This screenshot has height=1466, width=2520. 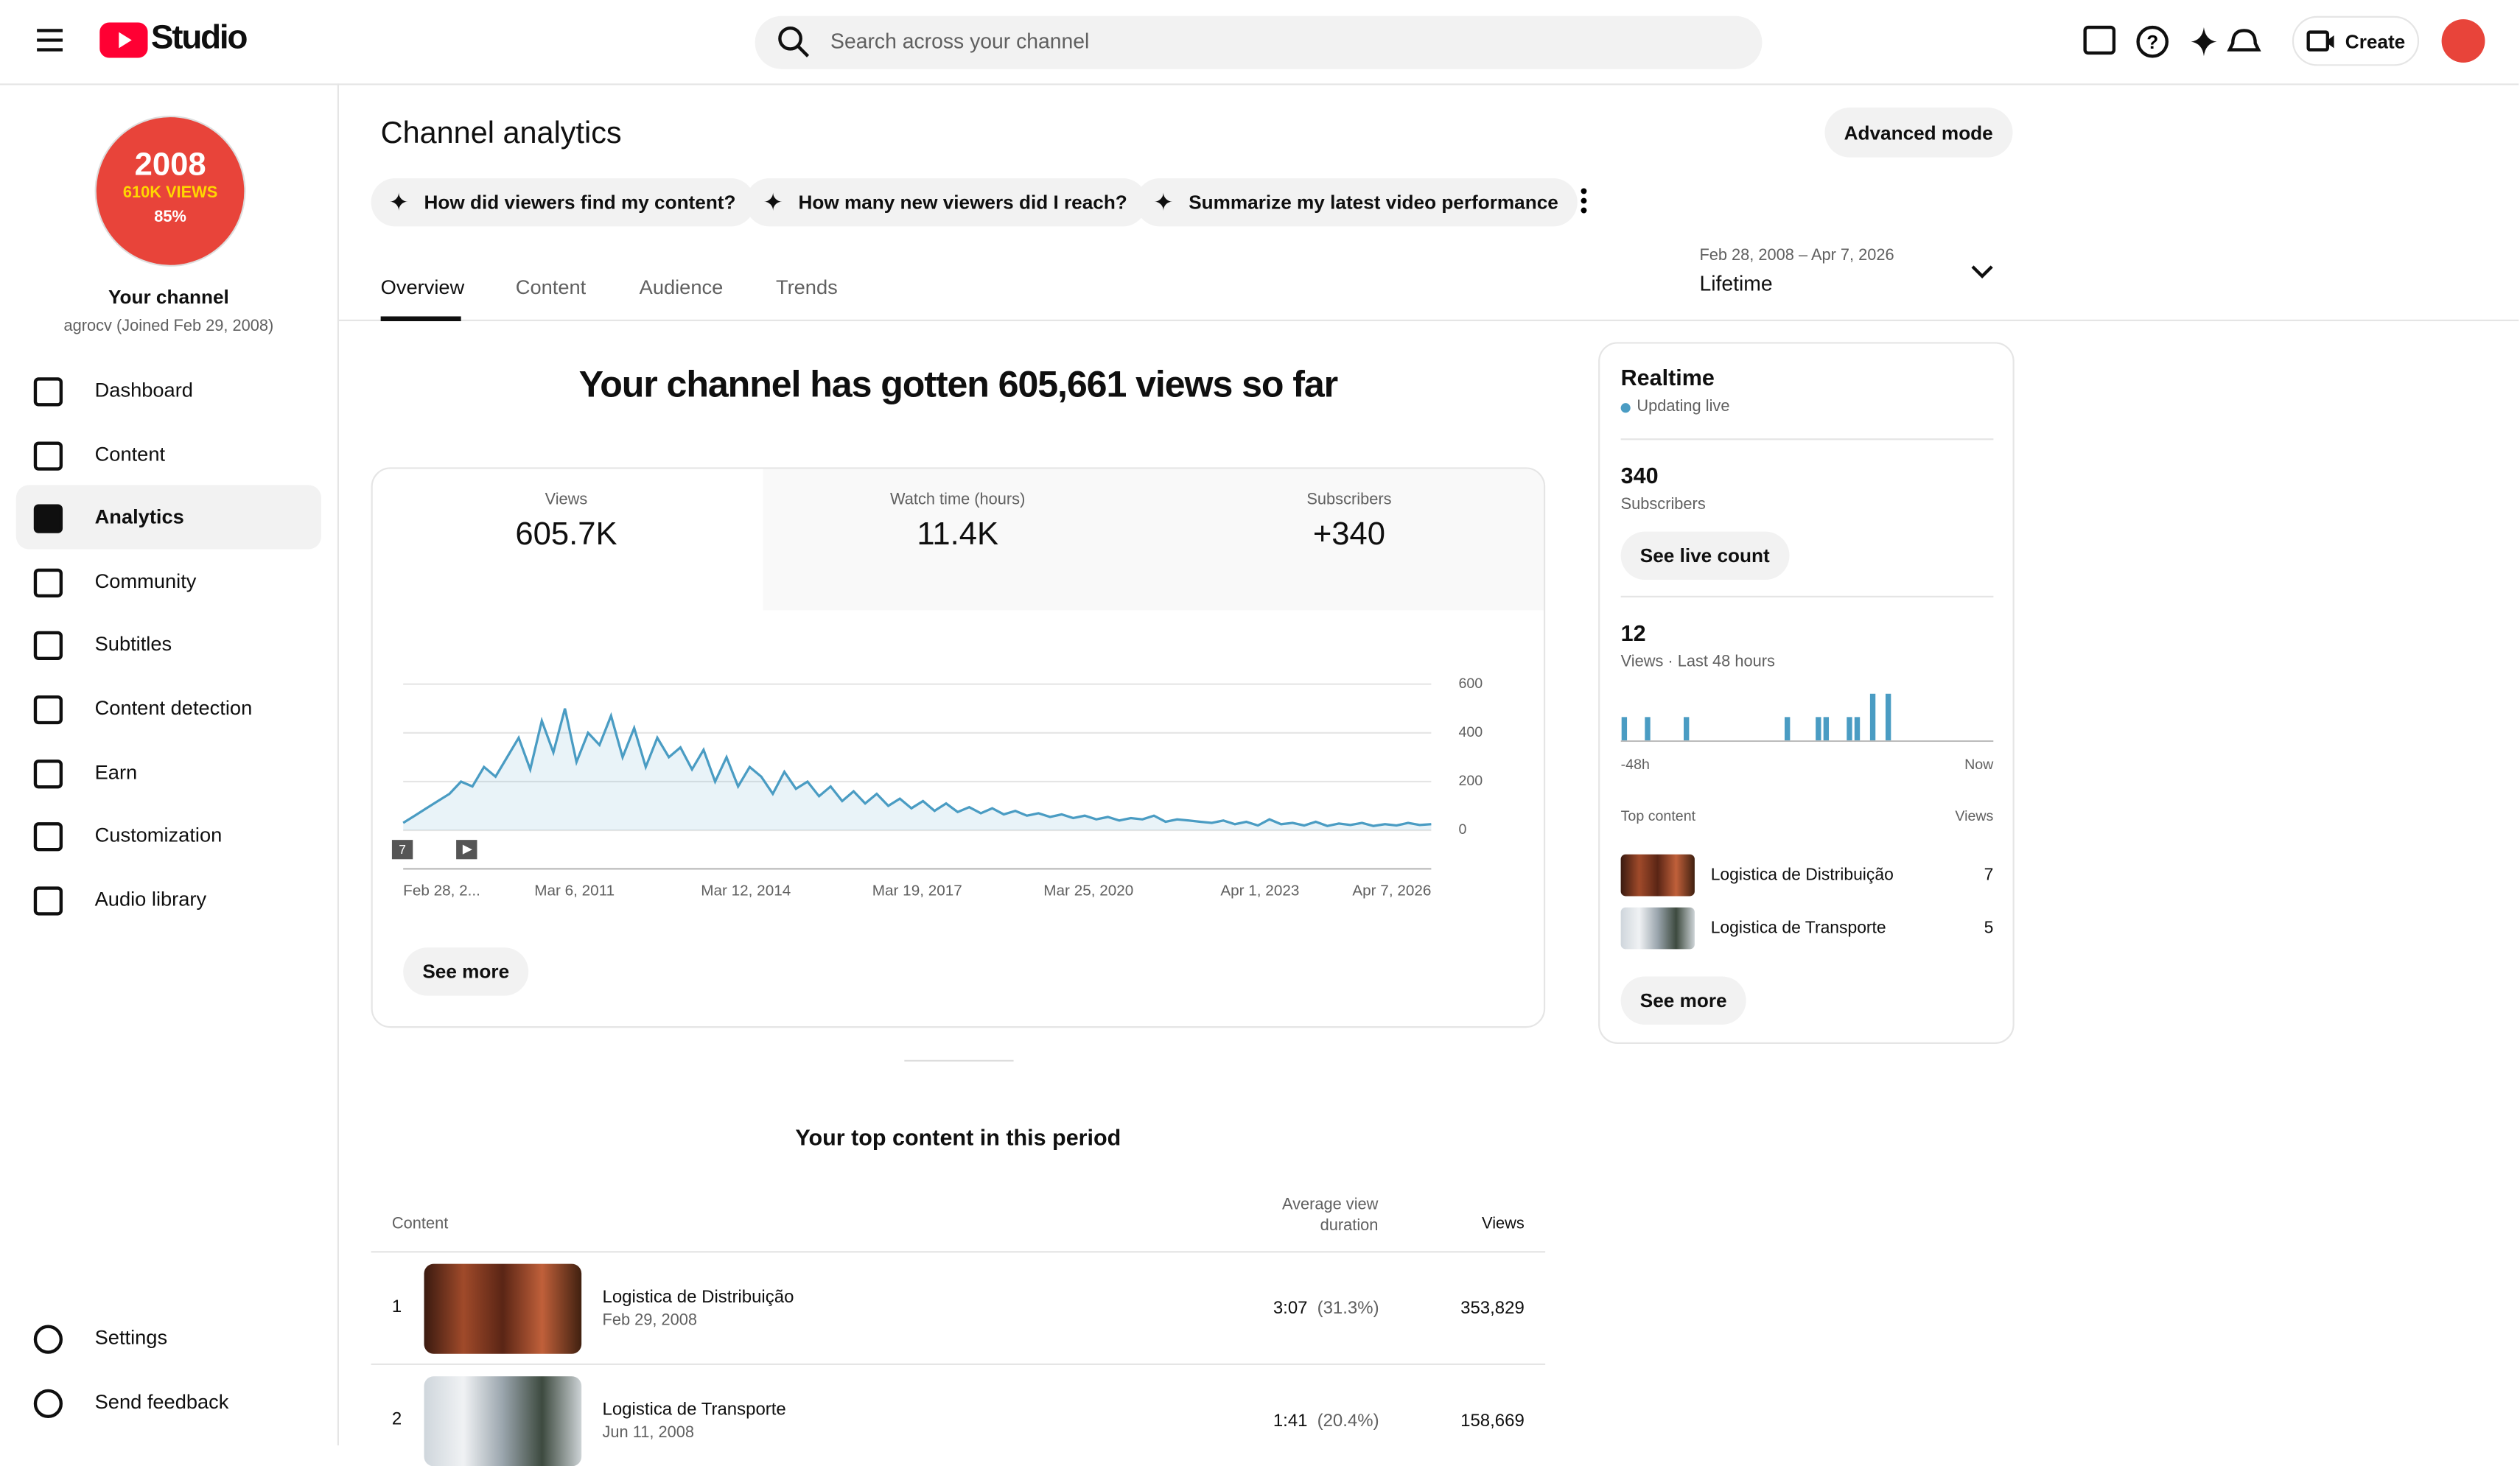 I want to click on tab: Audience, so click(x=681, y=287).